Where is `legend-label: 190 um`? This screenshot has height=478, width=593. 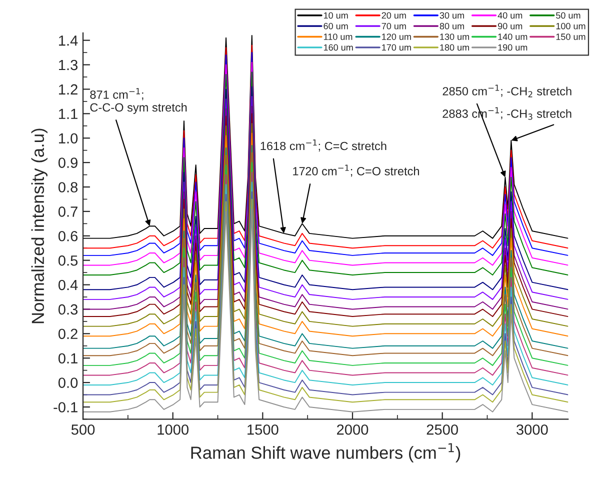 legend-label: 190 um is located at coordinates (513, 47).